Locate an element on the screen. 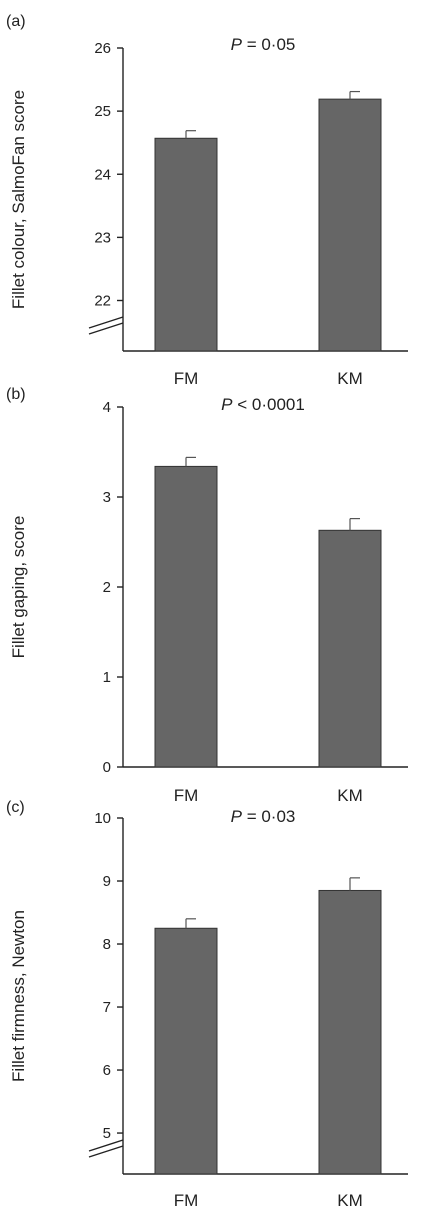  y-tick-label: 7 is located at coordinates (107, 1007).